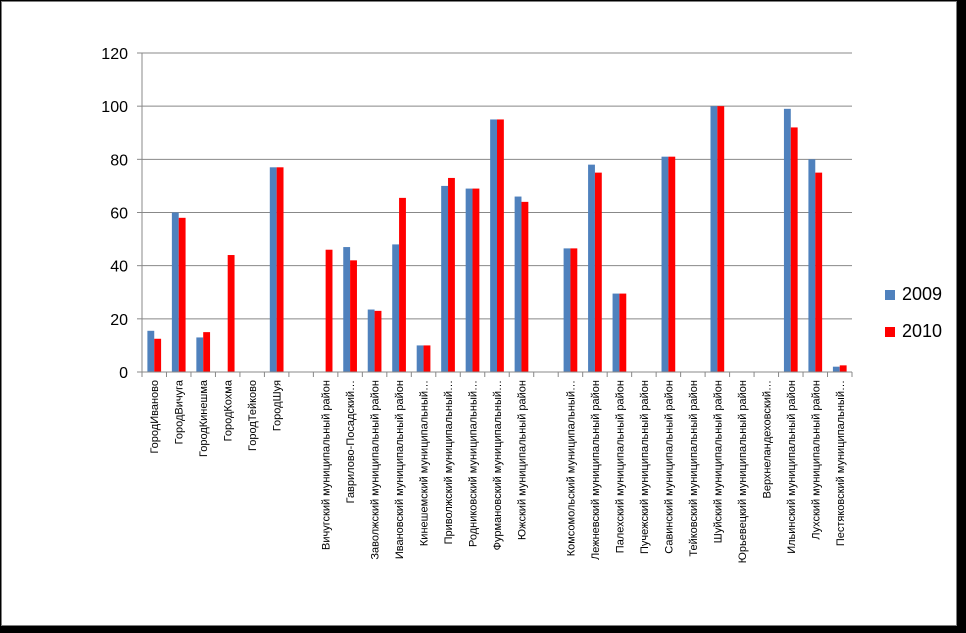 This screenshot has width=966, height=633. I want to click on x-tick-label: ГородИваново, so click(155, 417).